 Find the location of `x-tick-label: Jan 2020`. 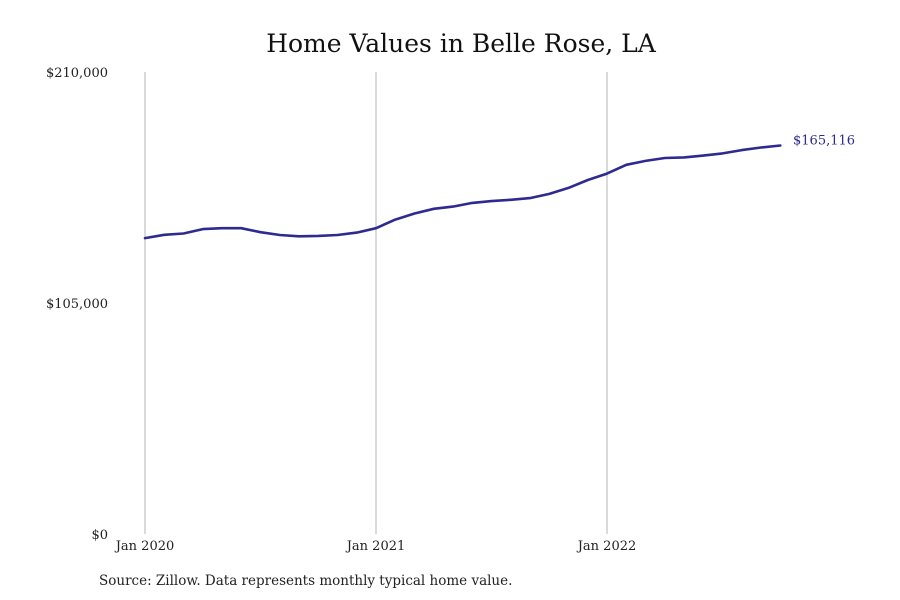

x-tick-label: Jan 2020 is located at coordinates (144, 546).